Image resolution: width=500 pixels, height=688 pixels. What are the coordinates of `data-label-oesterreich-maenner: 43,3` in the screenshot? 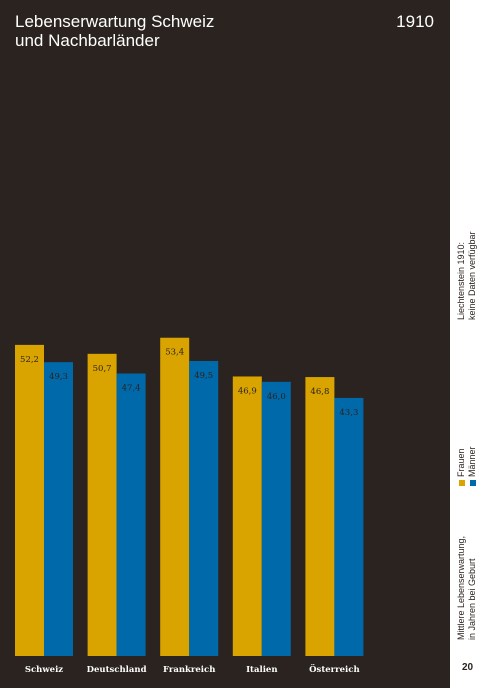 It's located at (348, 413).